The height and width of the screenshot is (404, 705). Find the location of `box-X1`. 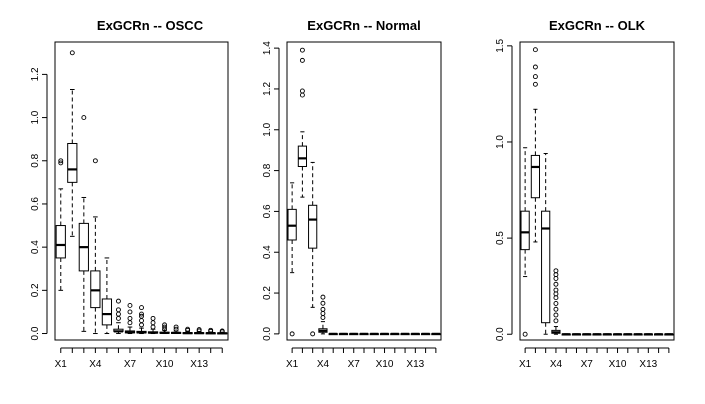

box-X1 is located at coordinates (292, 259).